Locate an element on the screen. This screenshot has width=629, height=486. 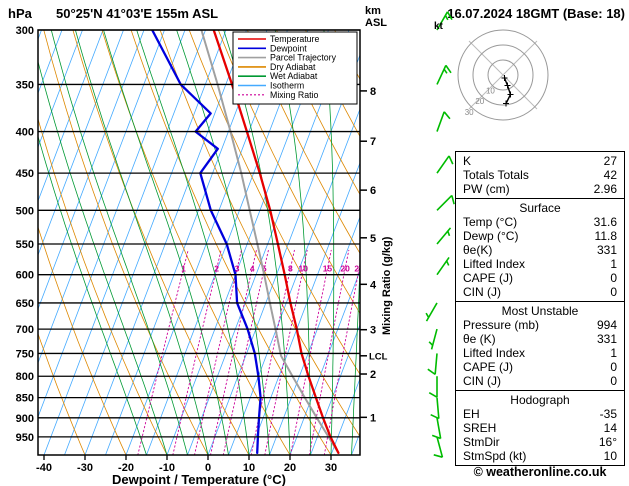
svg-text: 700 is located at coordinates (25, 330).